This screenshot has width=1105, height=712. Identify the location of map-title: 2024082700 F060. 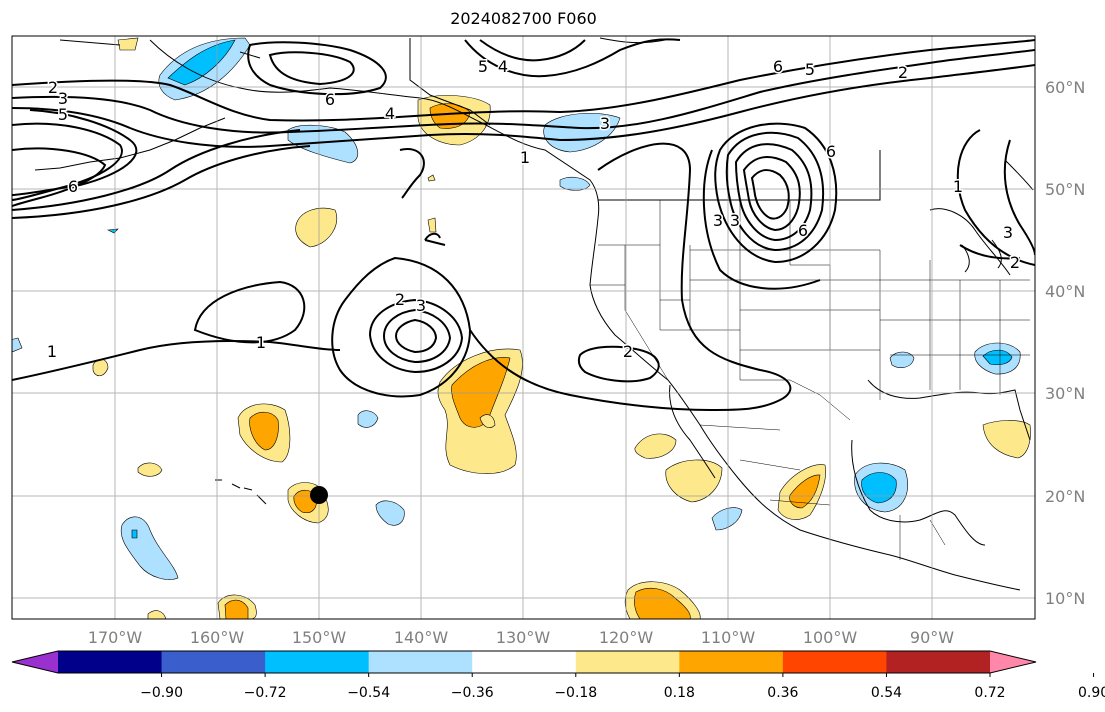
(523, 18).